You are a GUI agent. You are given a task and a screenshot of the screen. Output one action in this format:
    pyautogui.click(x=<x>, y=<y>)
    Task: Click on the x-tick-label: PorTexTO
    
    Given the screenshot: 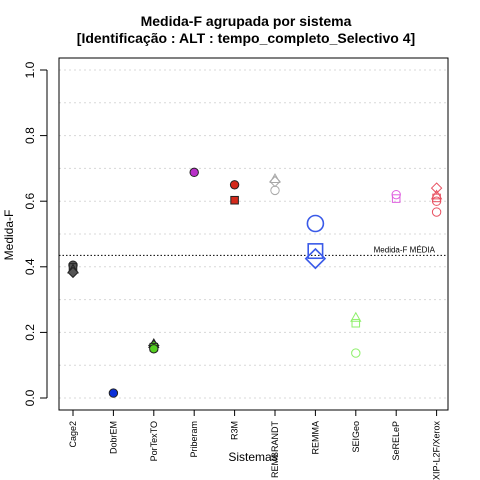 What is the action you would take?
    pyautogui.click(x=154, y=441)
    